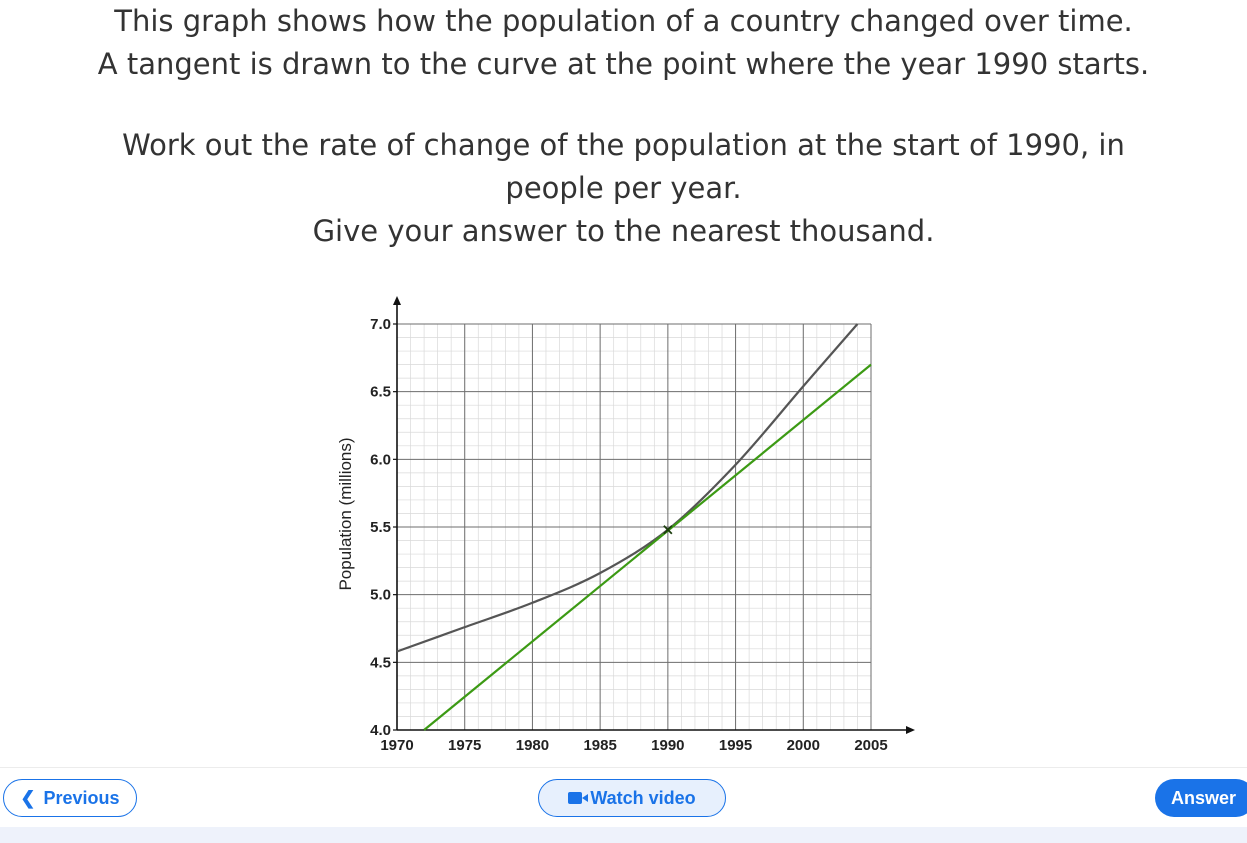 The width and height of the screenshot is (1247, 843). Describe the element at coordinates (397, 300) in the screenshot. I see `y-axis-arrow` at that location.